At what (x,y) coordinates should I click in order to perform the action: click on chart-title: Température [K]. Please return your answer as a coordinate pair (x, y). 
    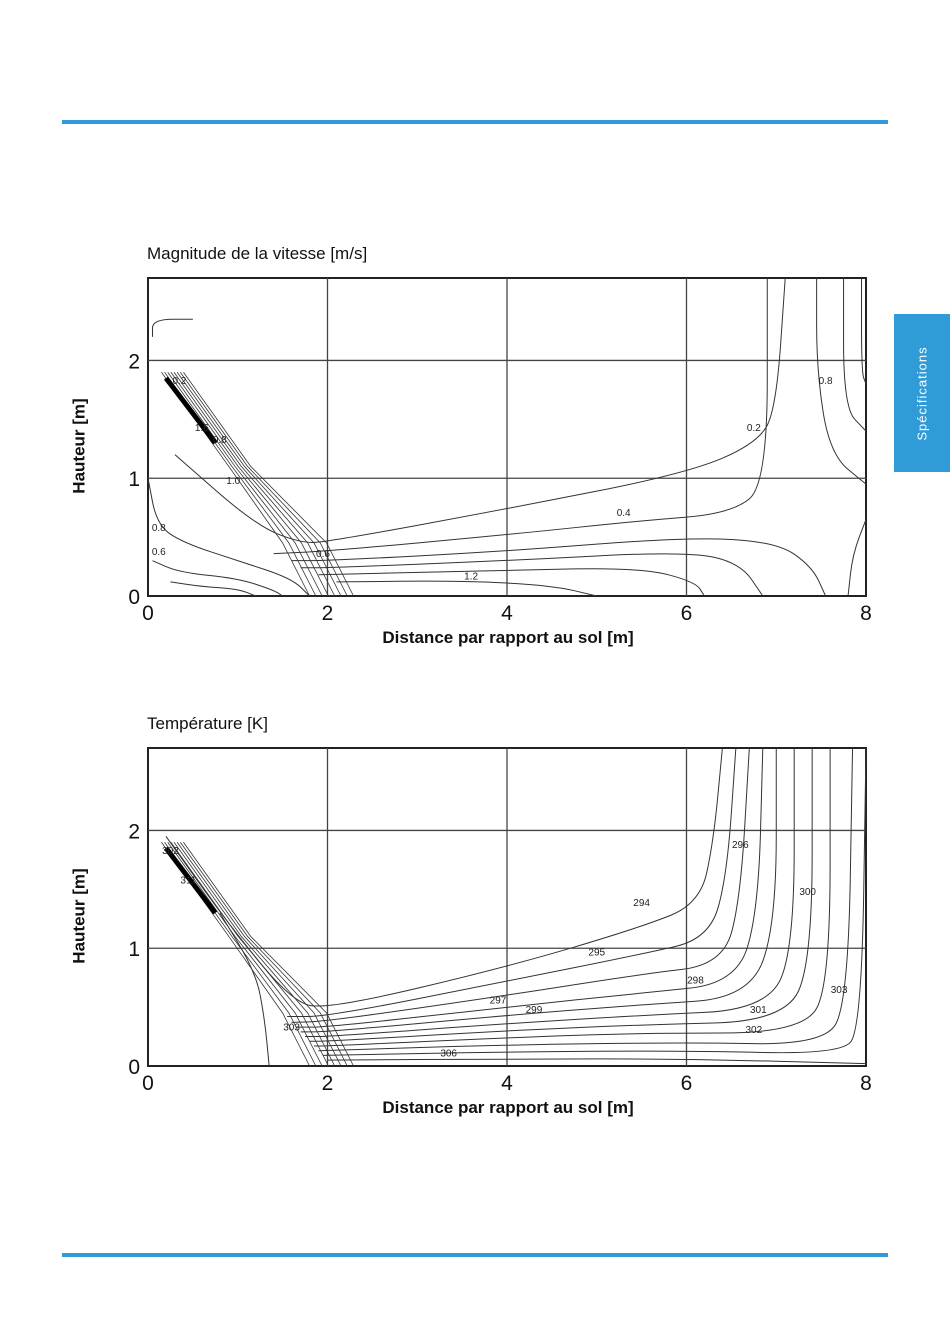
    Looking at the image, I should click on (207, 723).